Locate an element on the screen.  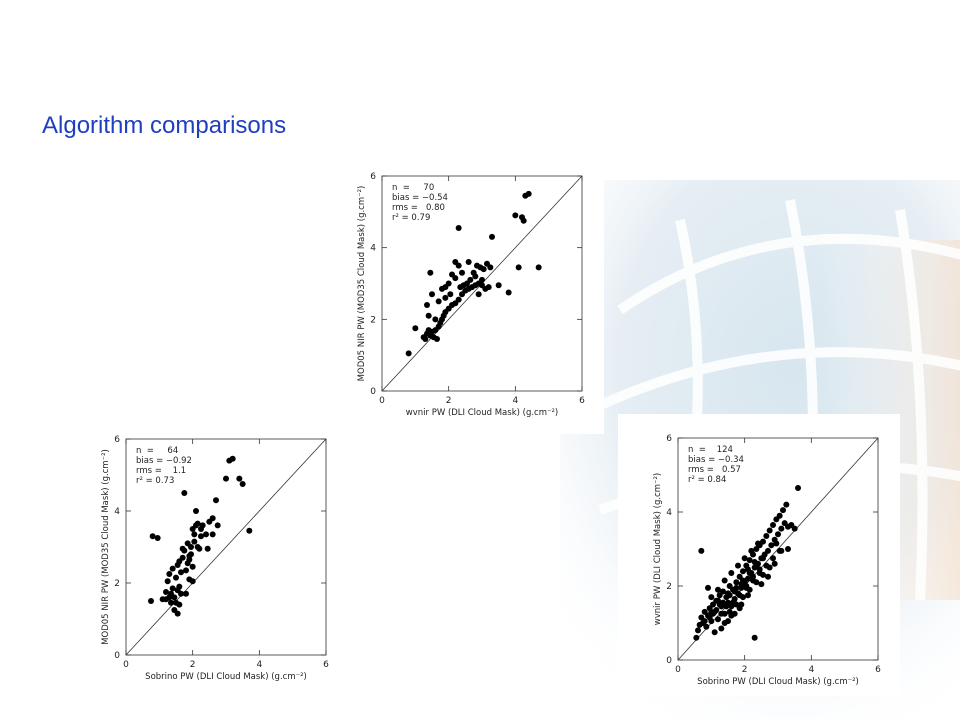
plot-frame is located at coordinates (226, 547).